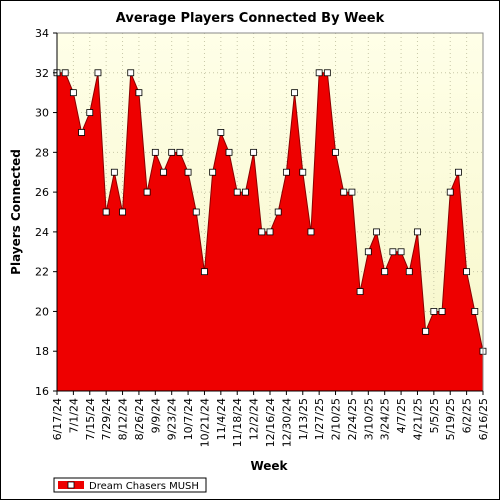 Image resolution: width=500 pixels, height=500 pixels. I want to click on x-axis-title: Week, so click(269, 466).